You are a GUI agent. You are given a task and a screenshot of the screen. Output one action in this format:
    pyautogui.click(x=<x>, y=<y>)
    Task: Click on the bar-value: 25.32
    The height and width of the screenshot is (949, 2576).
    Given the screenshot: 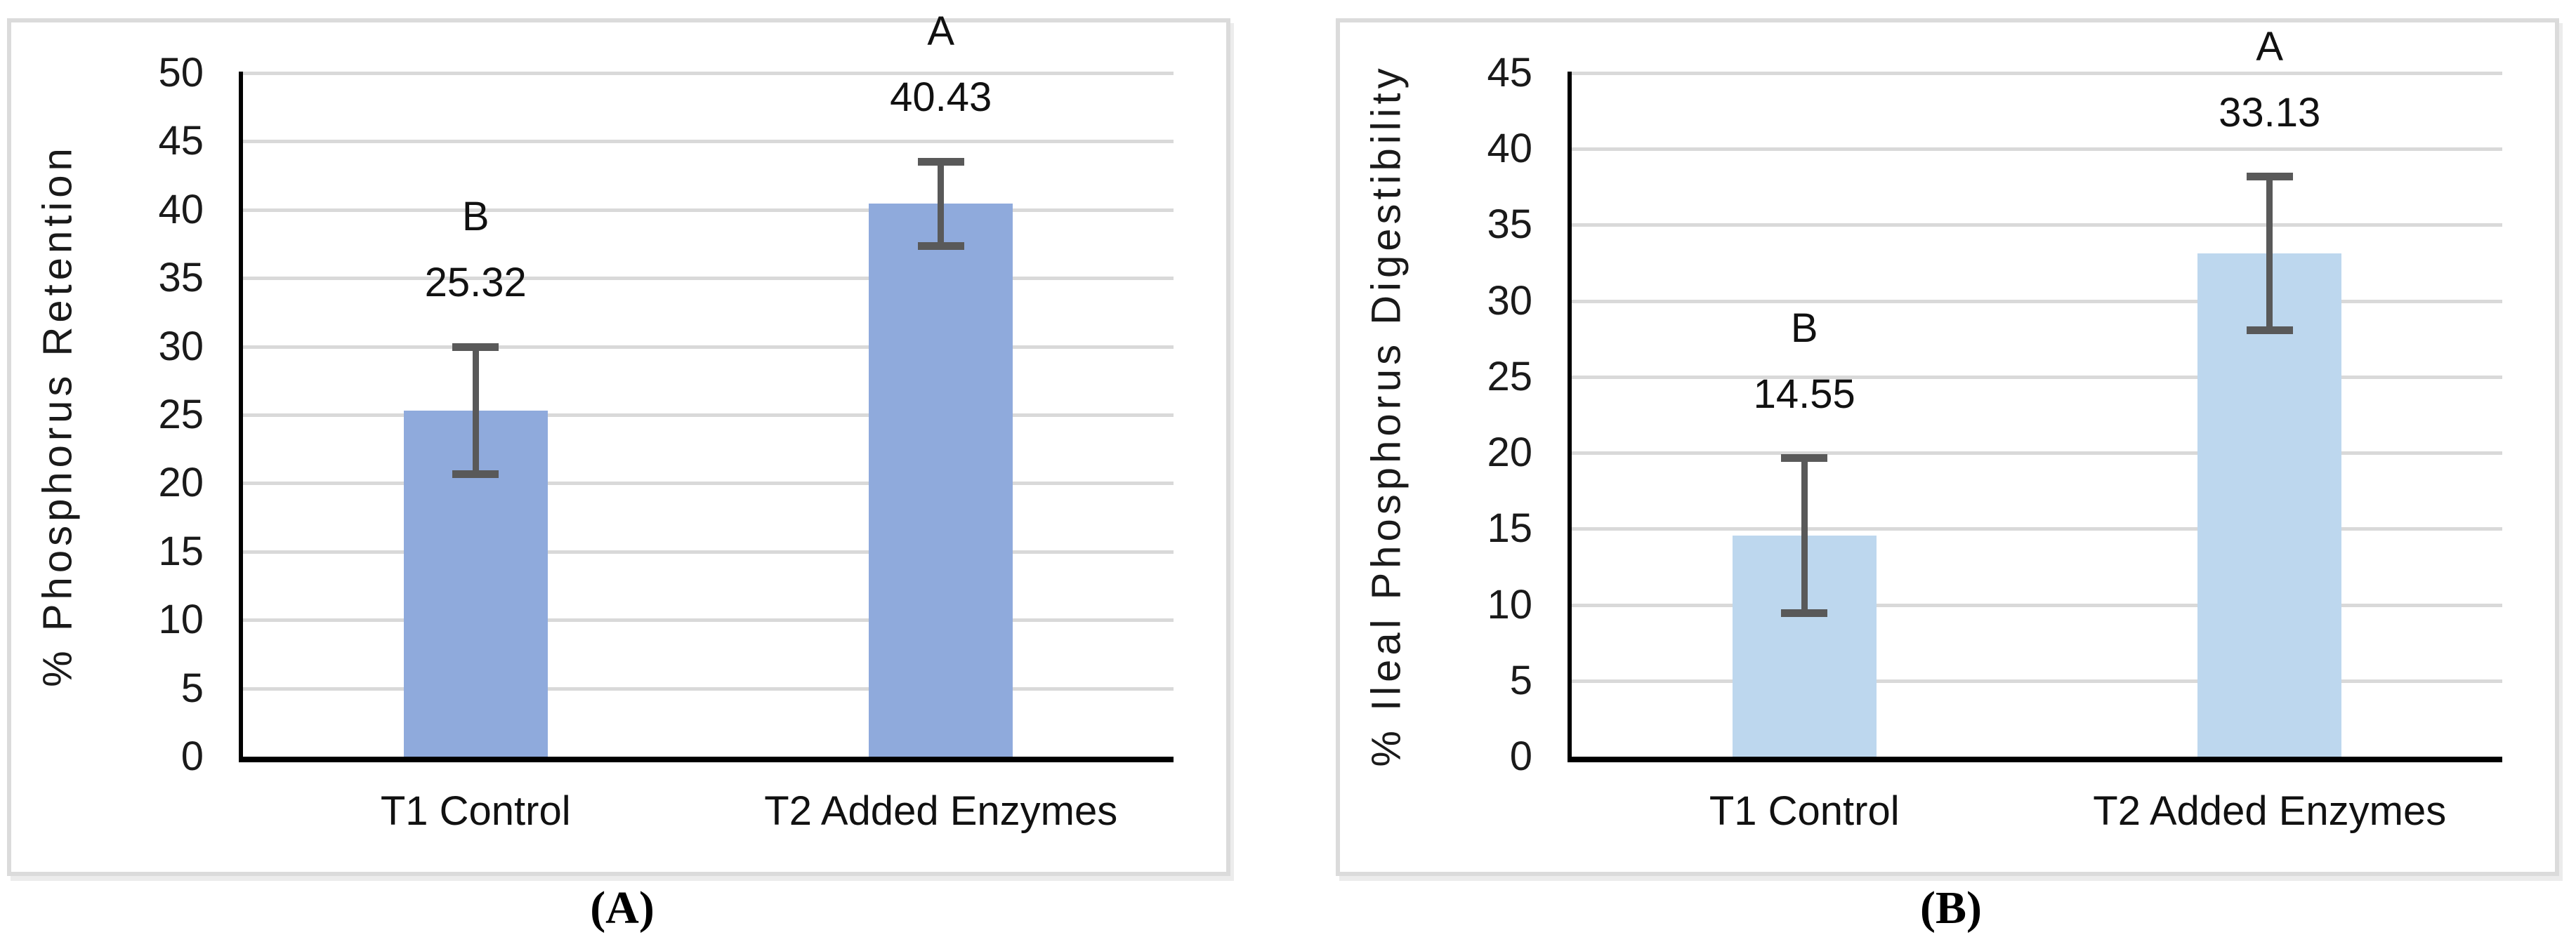 What is the action you would take?
    pyautogui.click(x=475, y=283)
    